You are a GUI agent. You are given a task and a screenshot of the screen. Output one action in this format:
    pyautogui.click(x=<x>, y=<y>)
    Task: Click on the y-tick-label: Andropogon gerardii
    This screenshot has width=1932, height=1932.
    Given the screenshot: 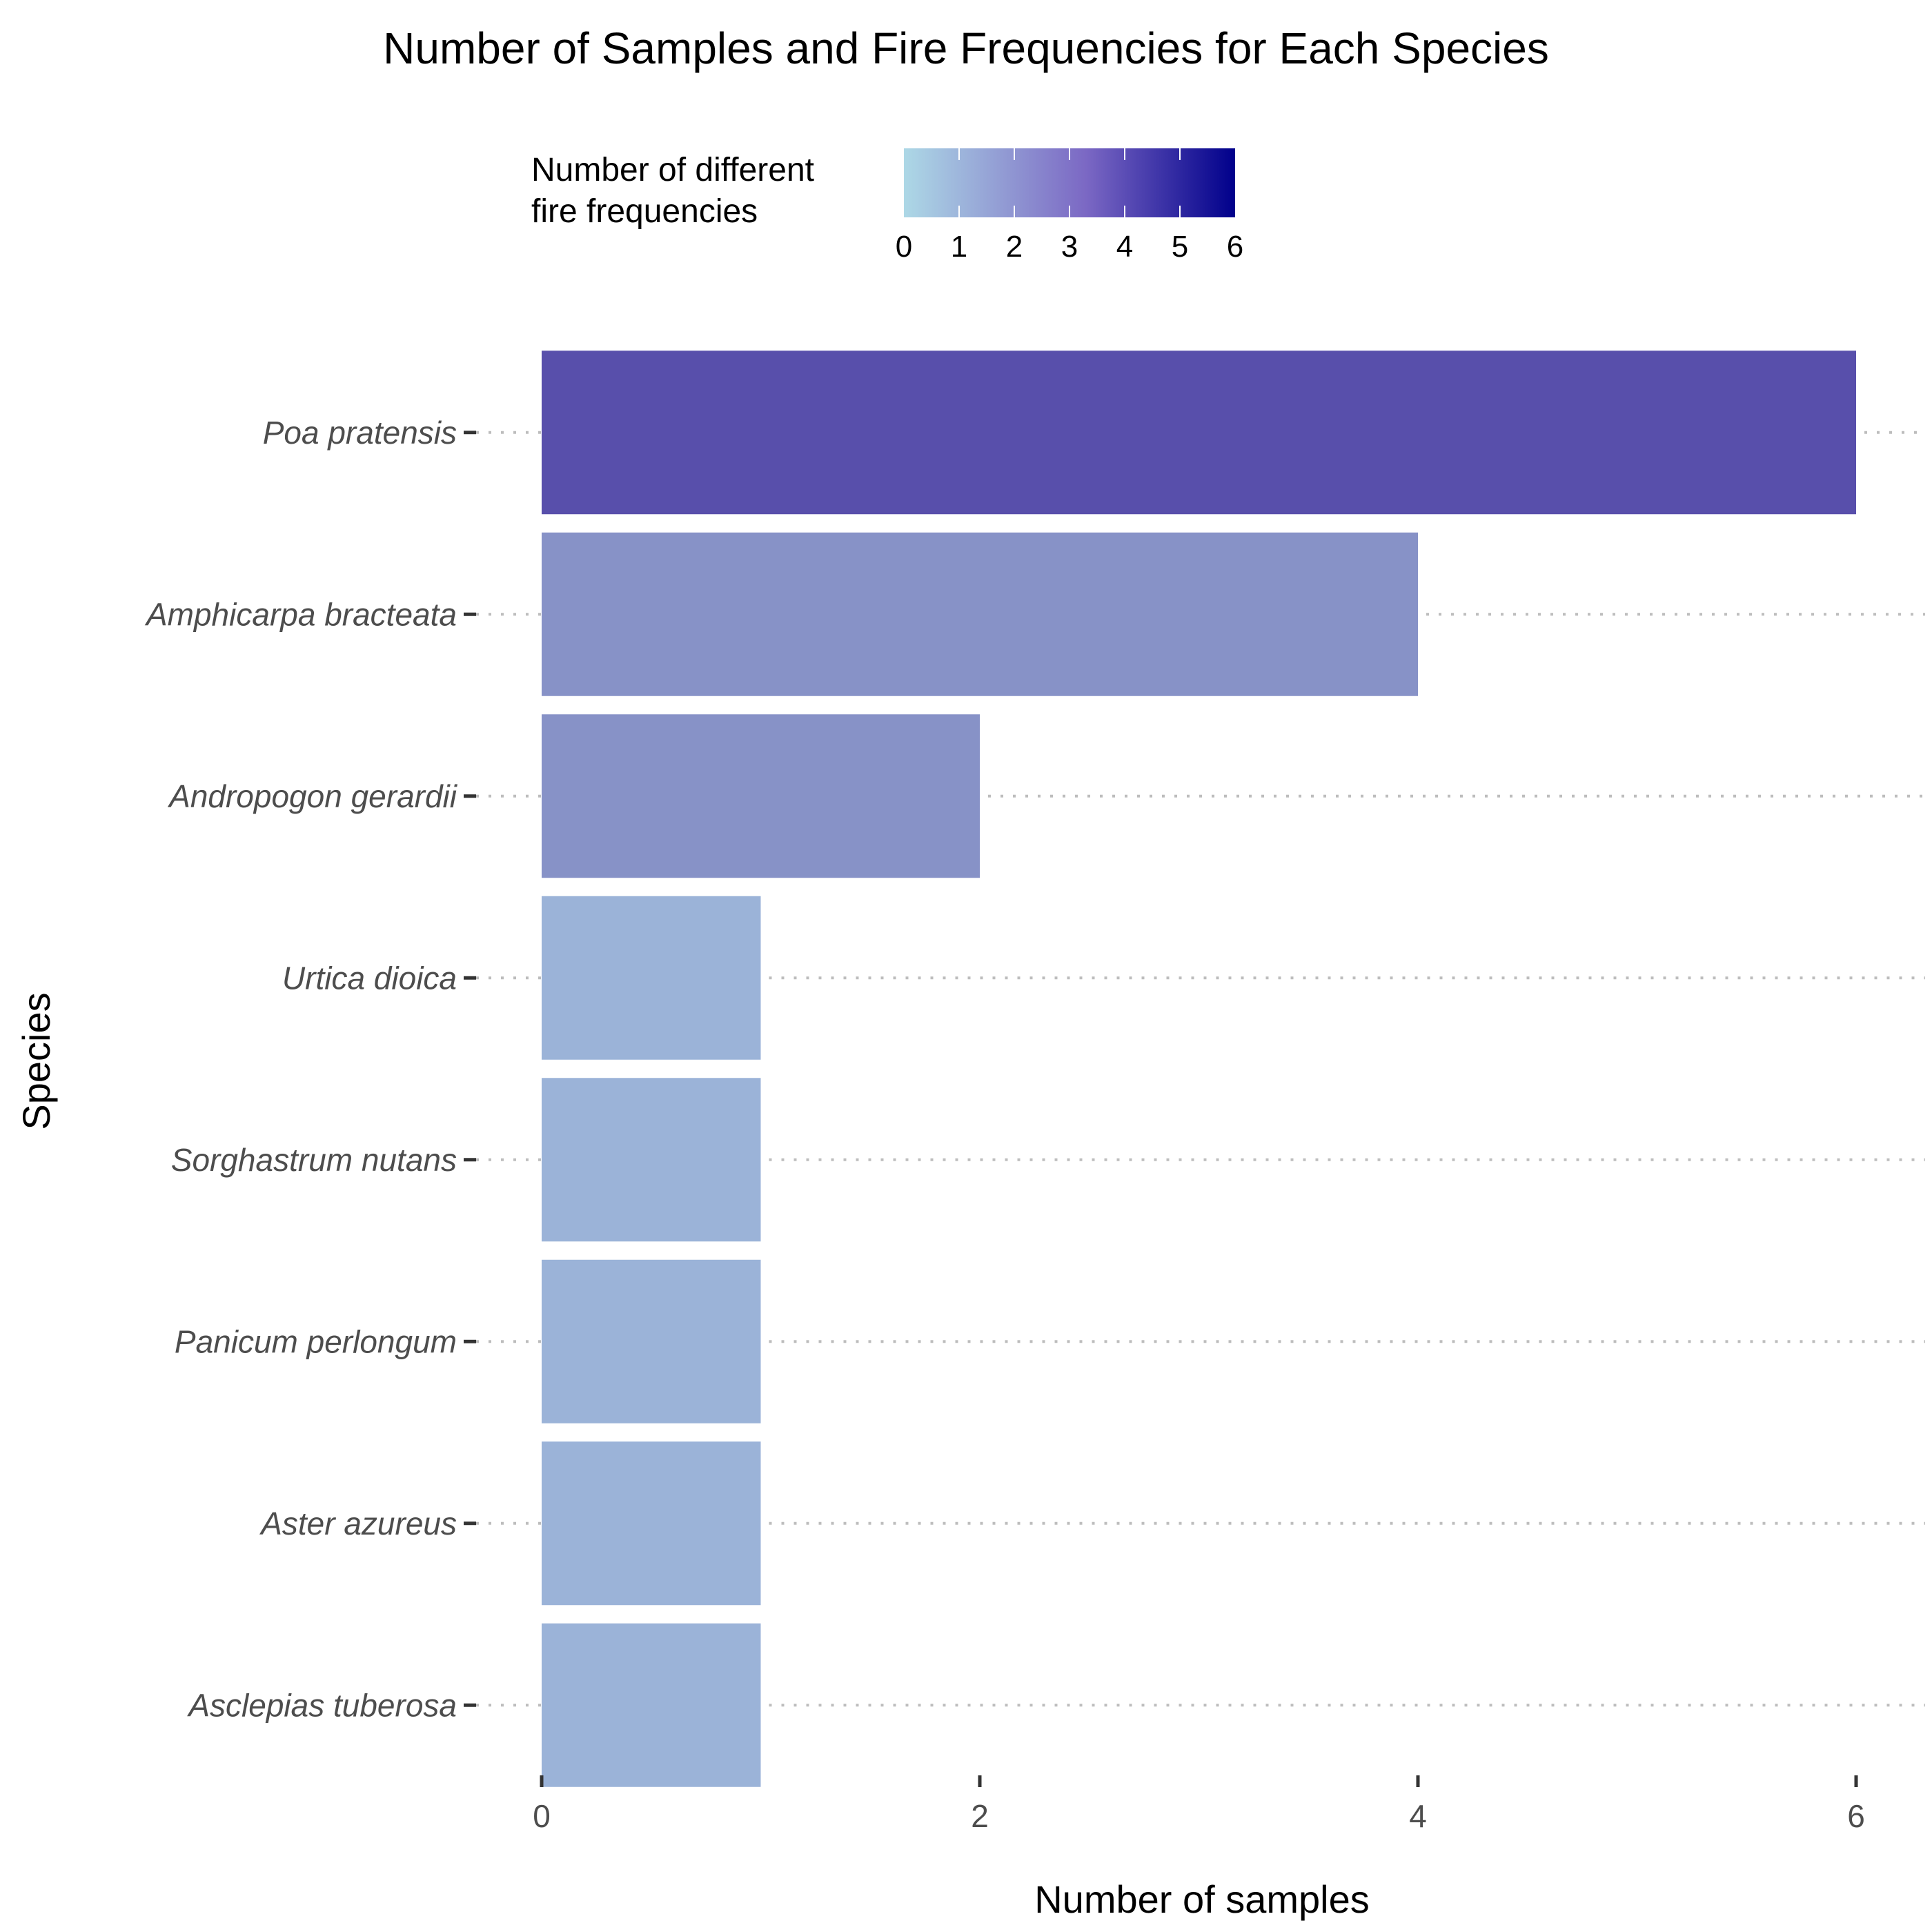 What is the action you would take?
    pyautogui.click(x=312, y=796)
    